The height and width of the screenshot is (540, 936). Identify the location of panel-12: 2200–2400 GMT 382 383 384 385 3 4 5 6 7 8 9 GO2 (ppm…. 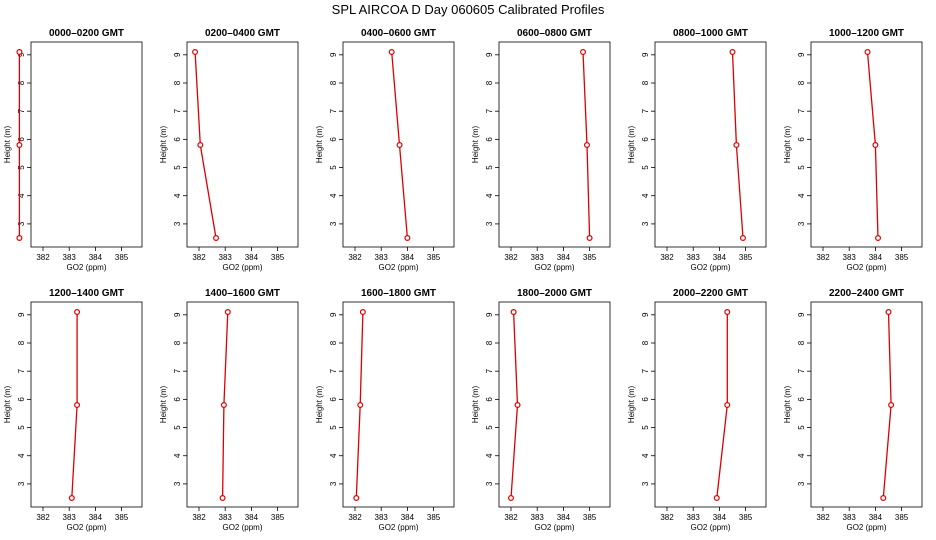
(853, 410).